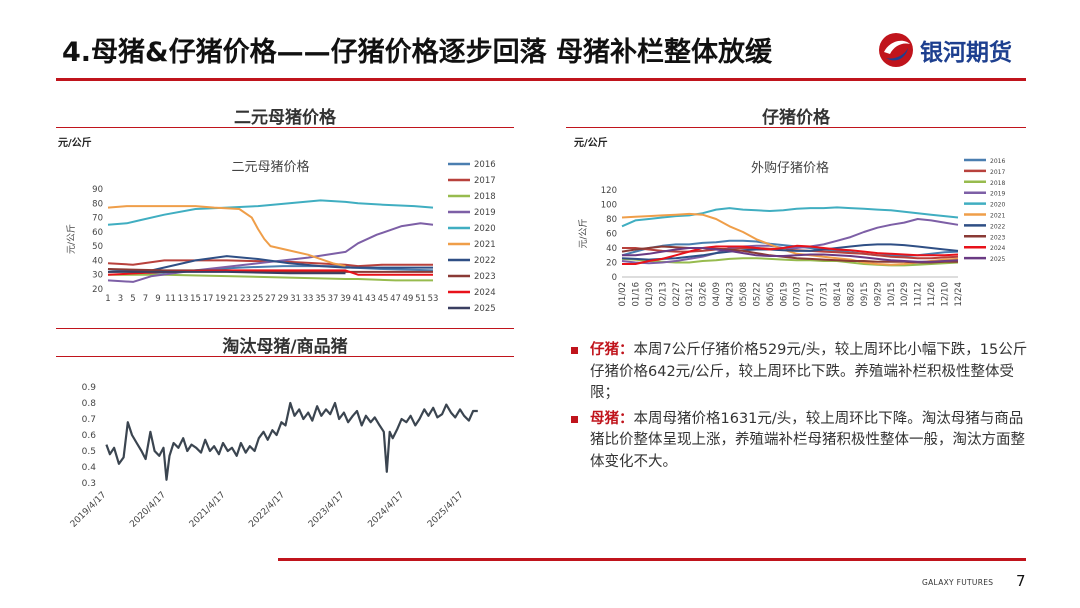 This screenshot has width=1080, height=608. Describe the element at coordinates (267, 510) in the screenshot. I see `x-tick-label: 2022/4/17` at that location.